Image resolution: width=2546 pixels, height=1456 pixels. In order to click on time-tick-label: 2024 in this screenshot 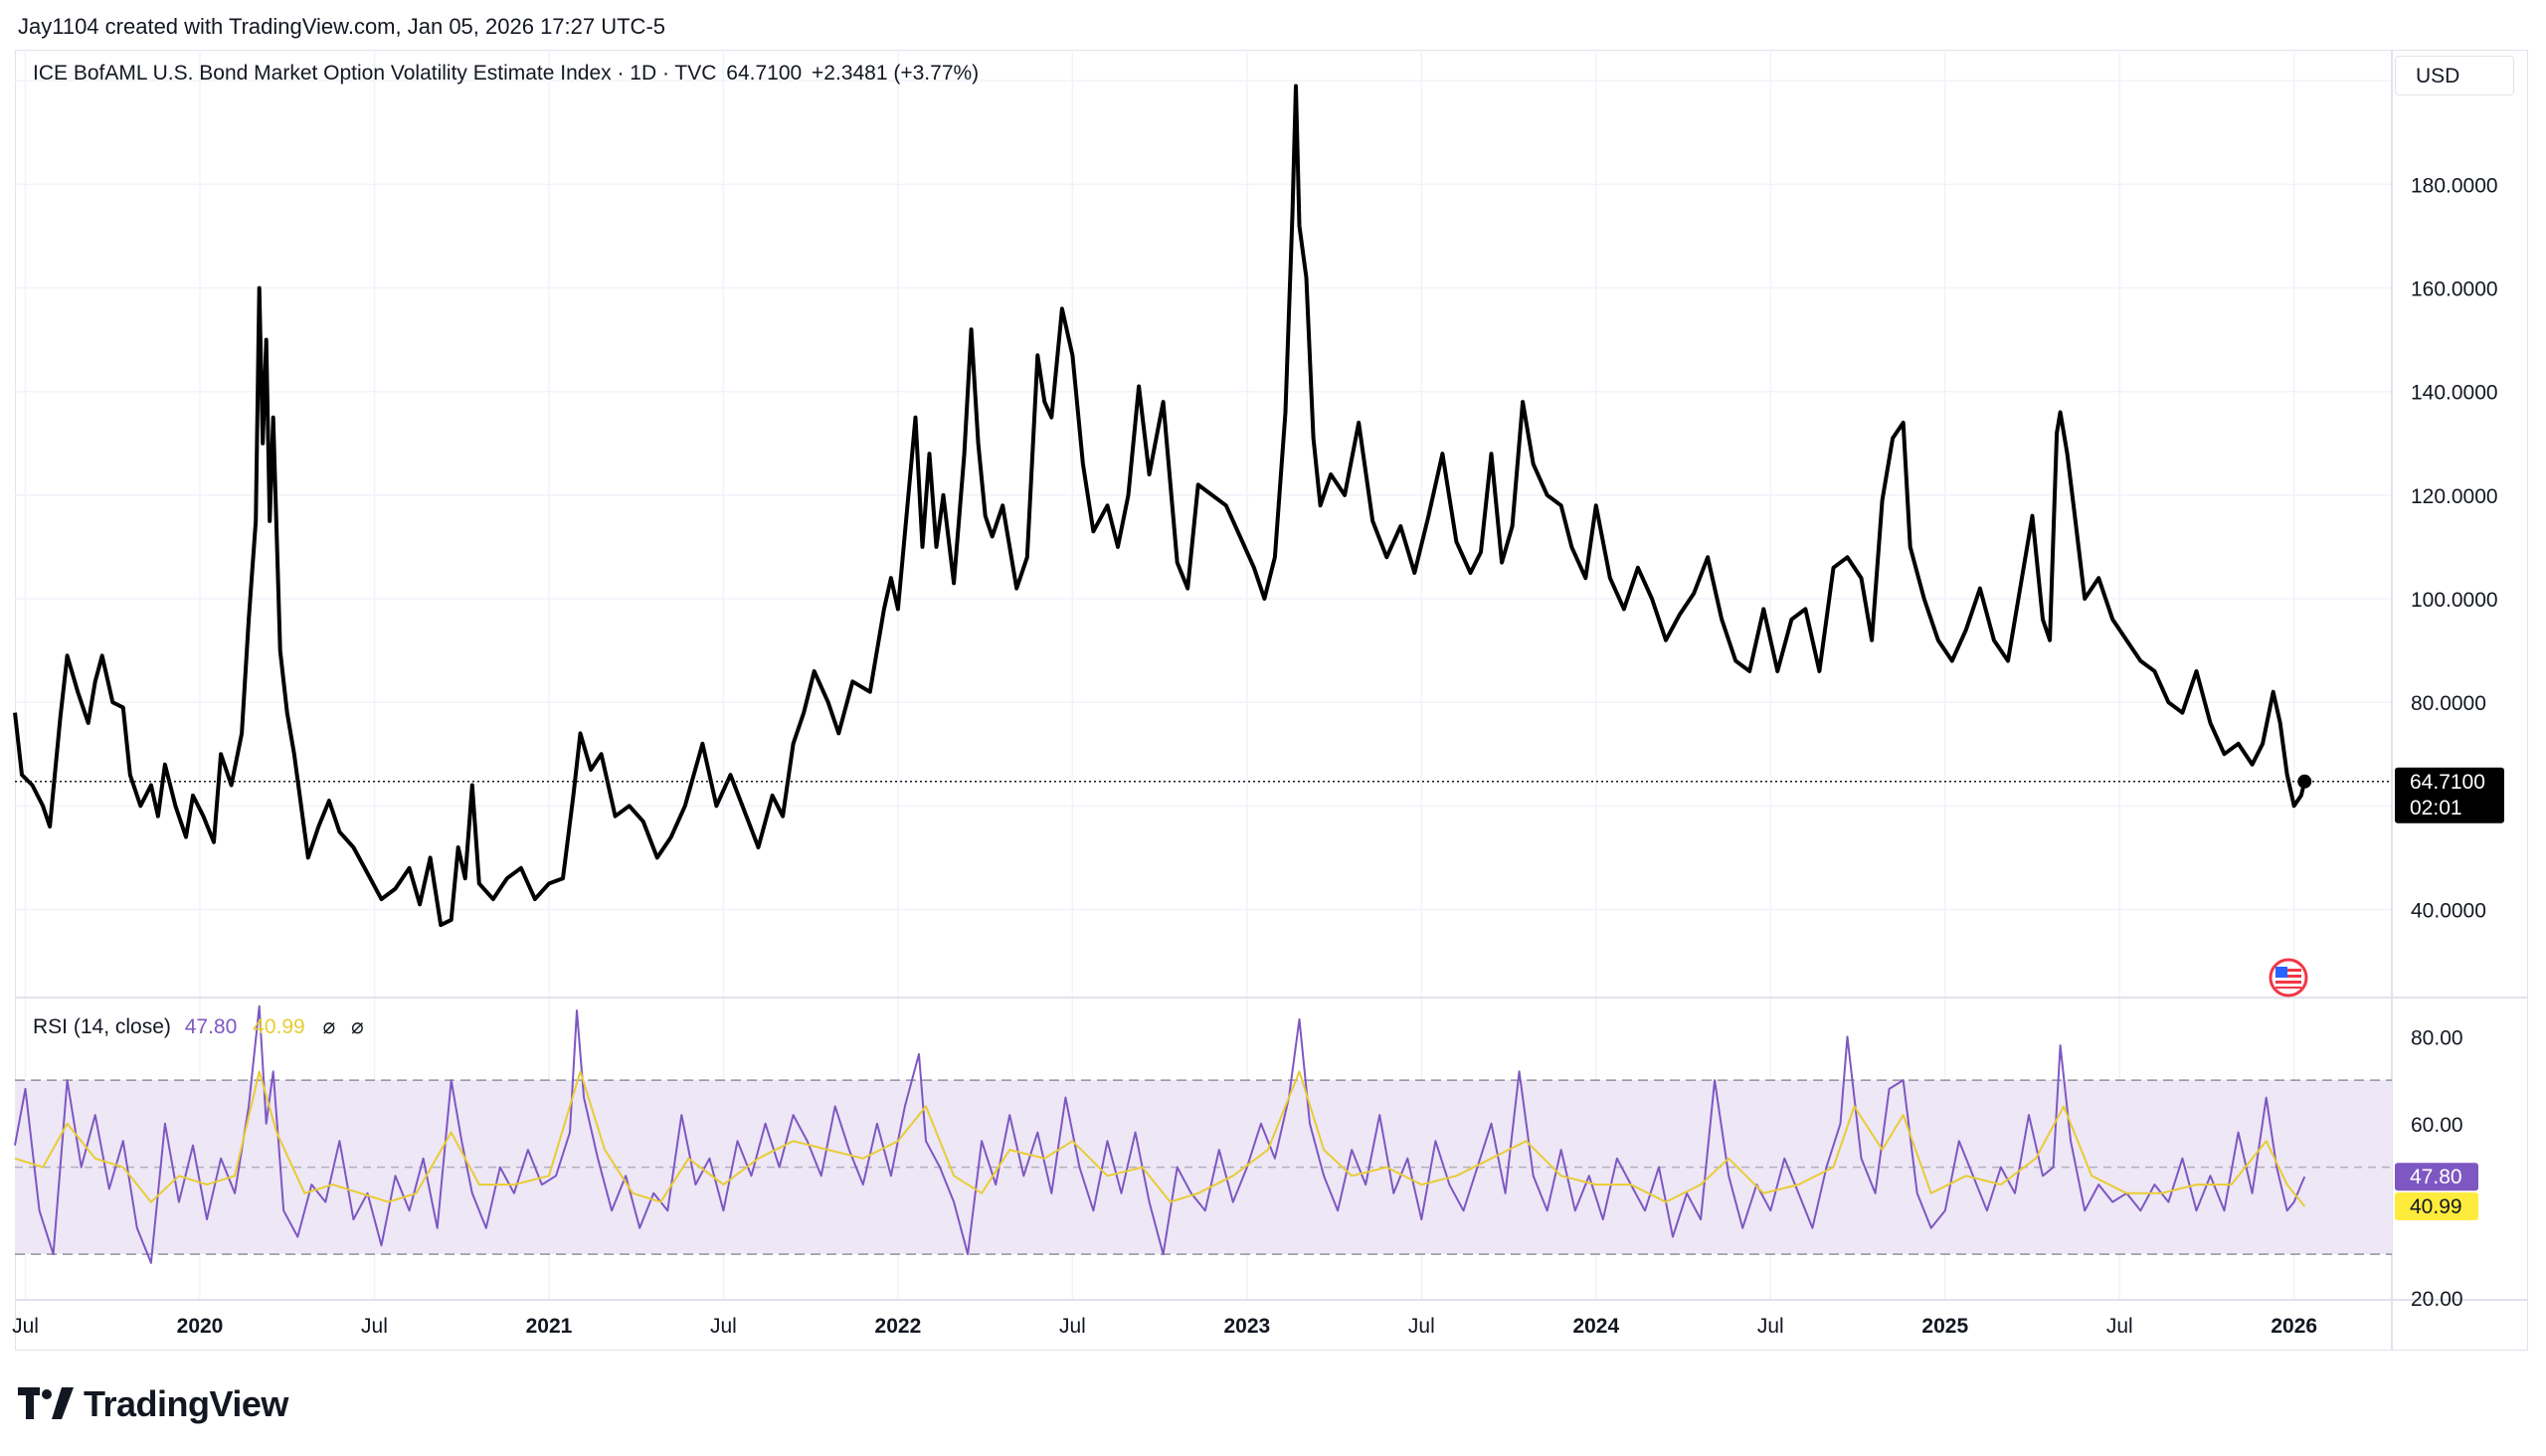, I will do `click(1595, 1326)`.